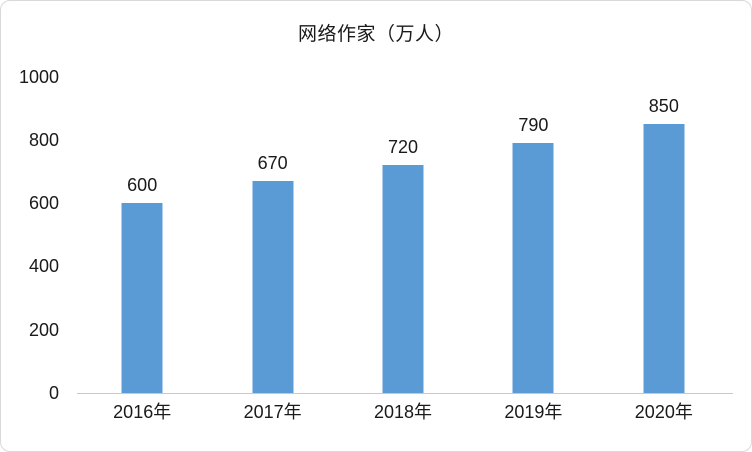  What do you see at coordinates (403, 147) in the screenshot?
I see `bar-value-label: 720` at bounding box center [403, 147].